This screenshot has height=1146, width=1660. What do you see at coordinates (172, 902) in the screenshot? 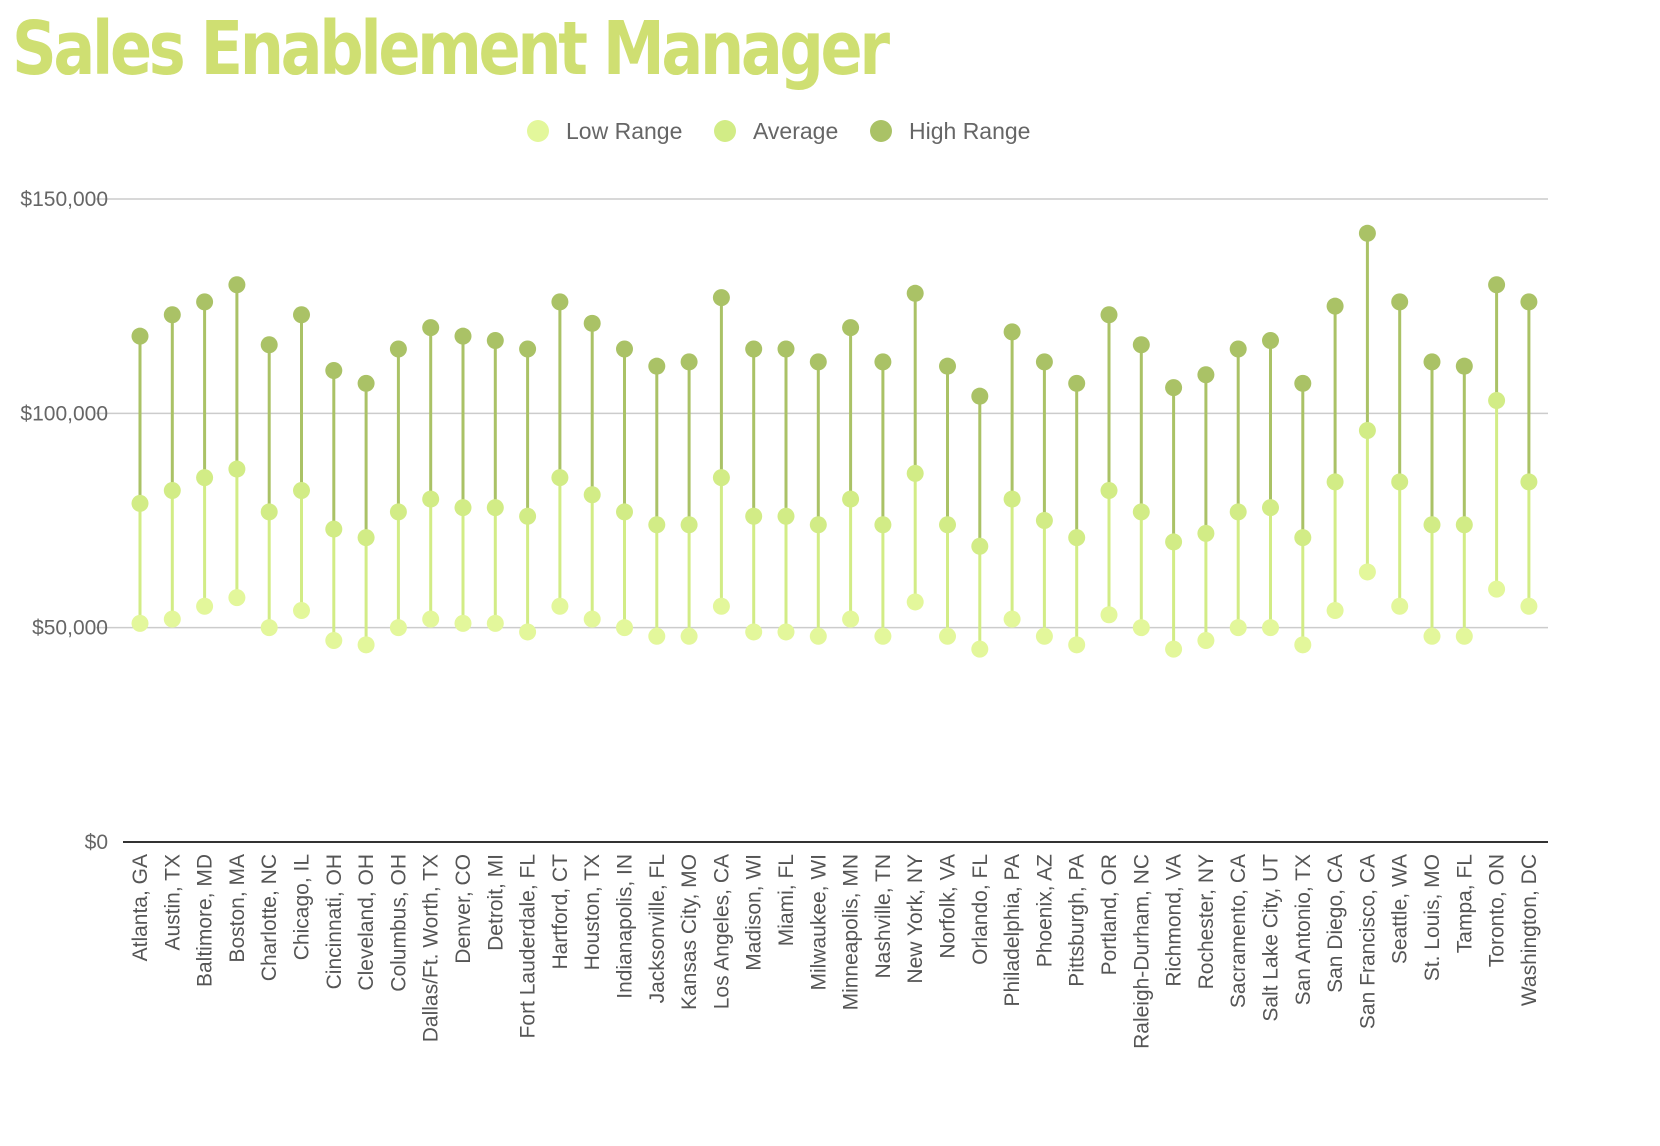
I see `x-tick-label: Austin, TX` at bounding box center [172, 902].